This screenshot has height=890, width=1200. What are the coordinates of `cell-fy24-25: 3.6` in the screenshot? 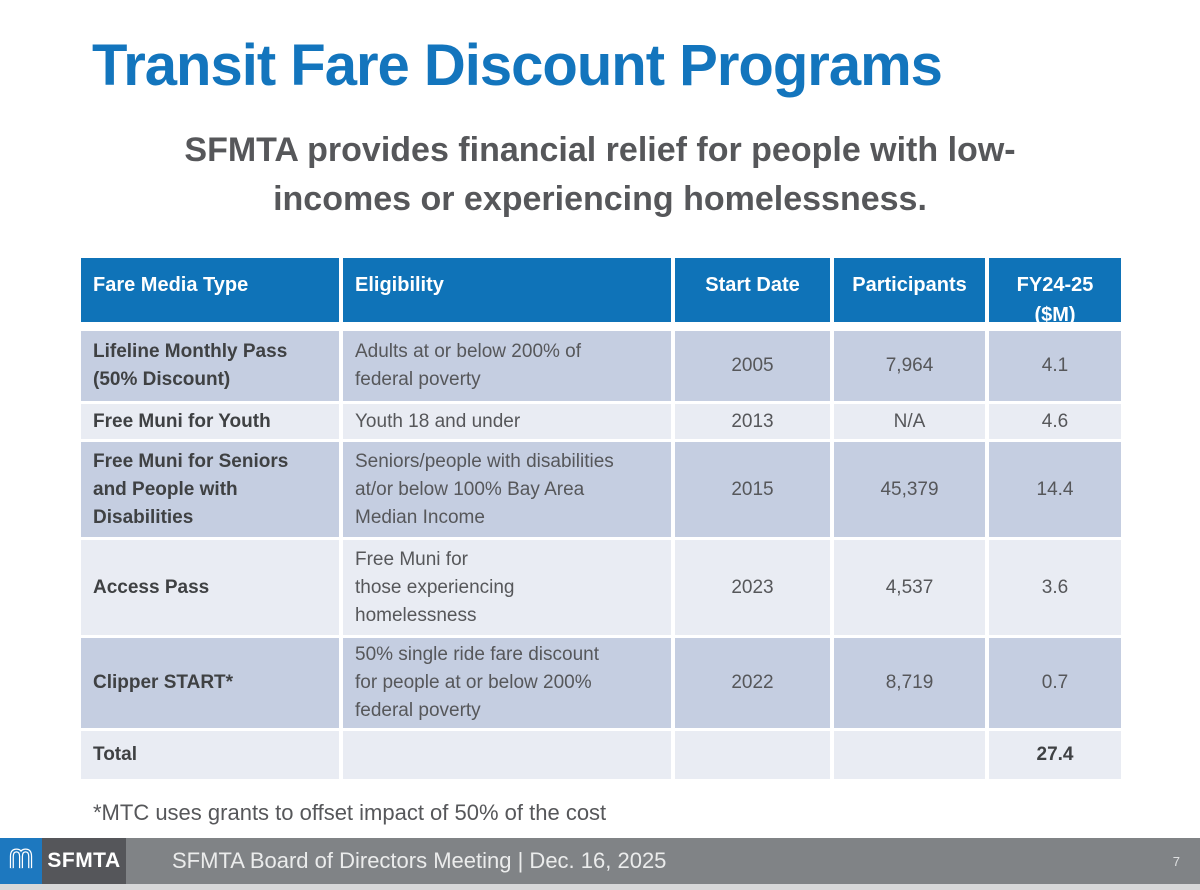 It's located at (1055, 587).